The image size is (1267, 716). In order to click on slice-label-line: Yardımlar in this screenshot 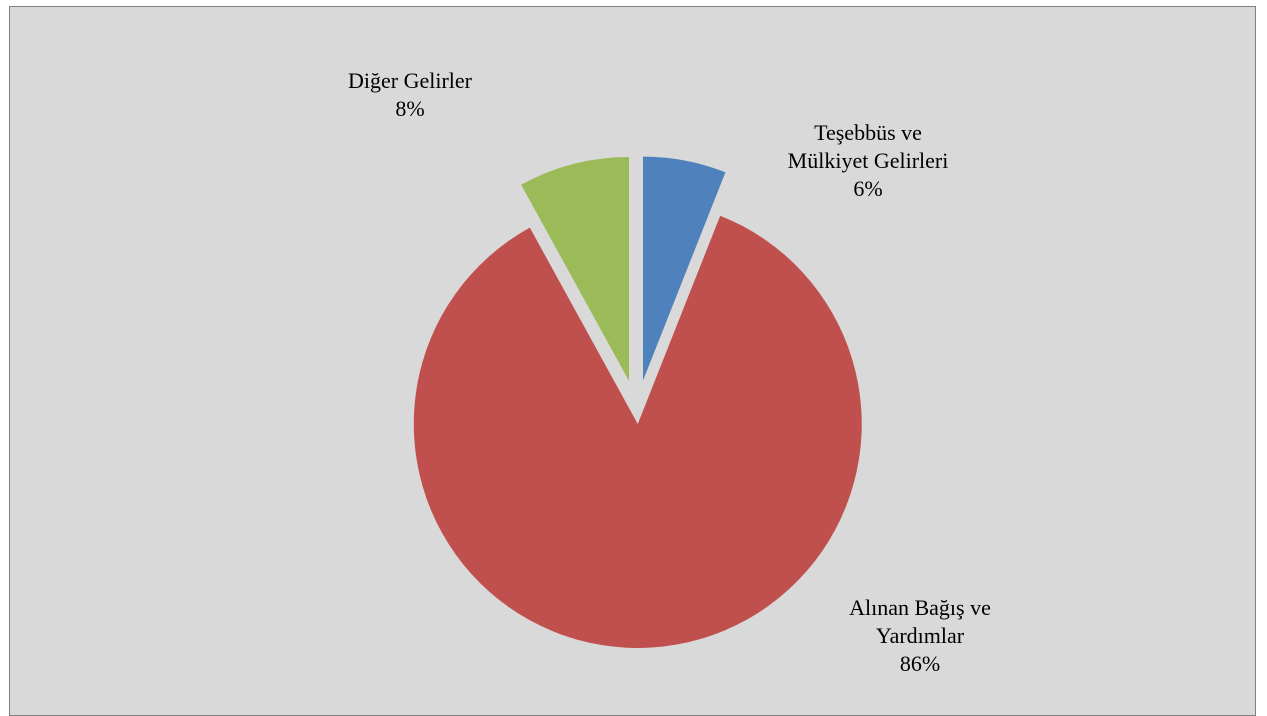, I will do `click(920, 635)`.